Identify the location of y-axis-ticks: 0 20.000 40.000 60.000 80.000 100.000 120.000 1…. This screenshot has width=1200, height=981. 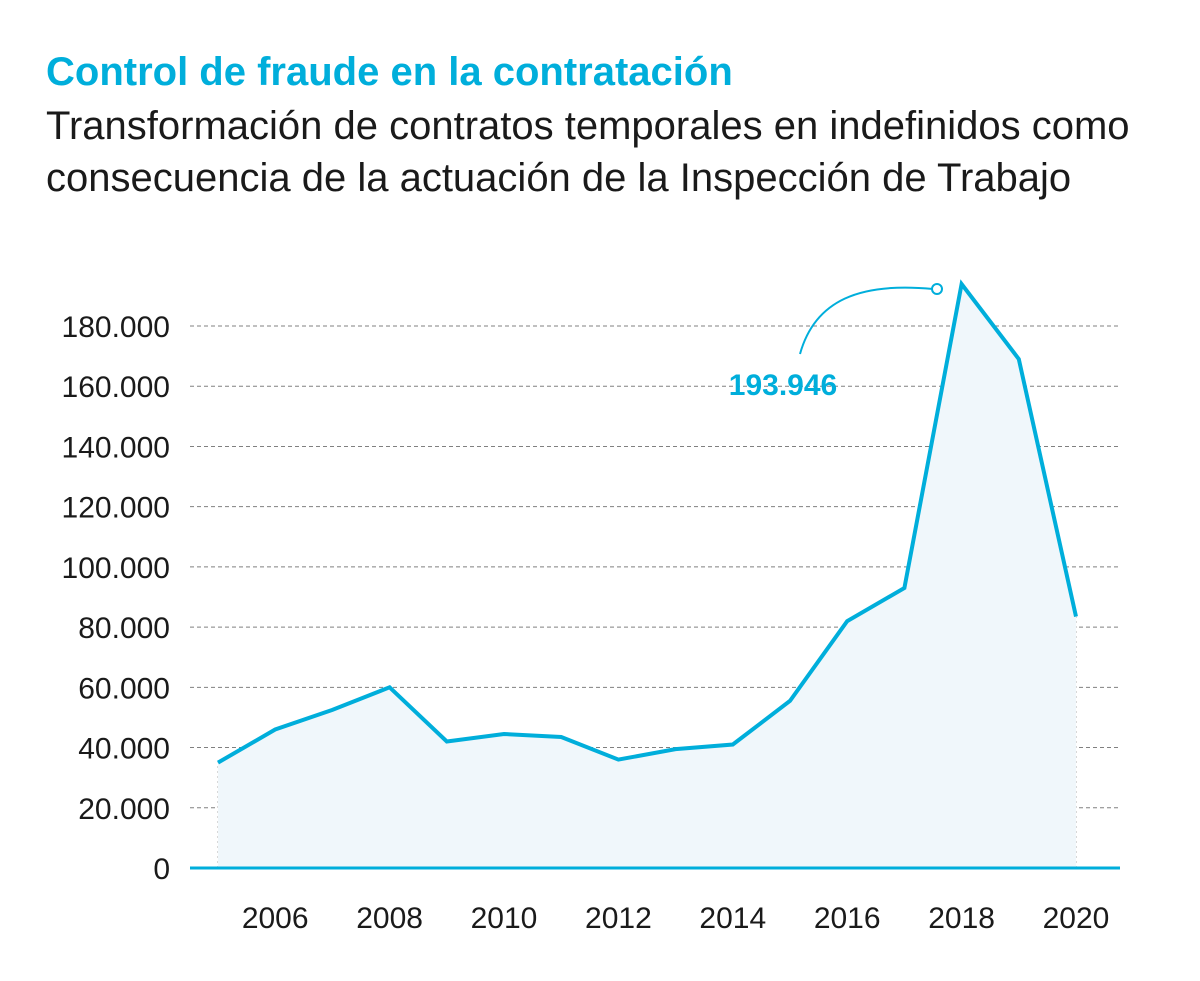
(116, 598).